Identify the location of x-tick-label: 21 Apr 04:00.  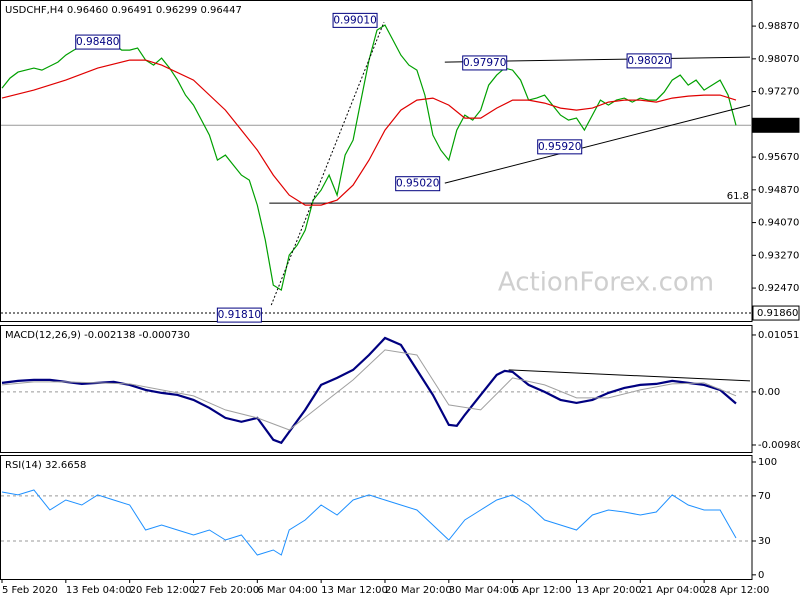
(672, 590).